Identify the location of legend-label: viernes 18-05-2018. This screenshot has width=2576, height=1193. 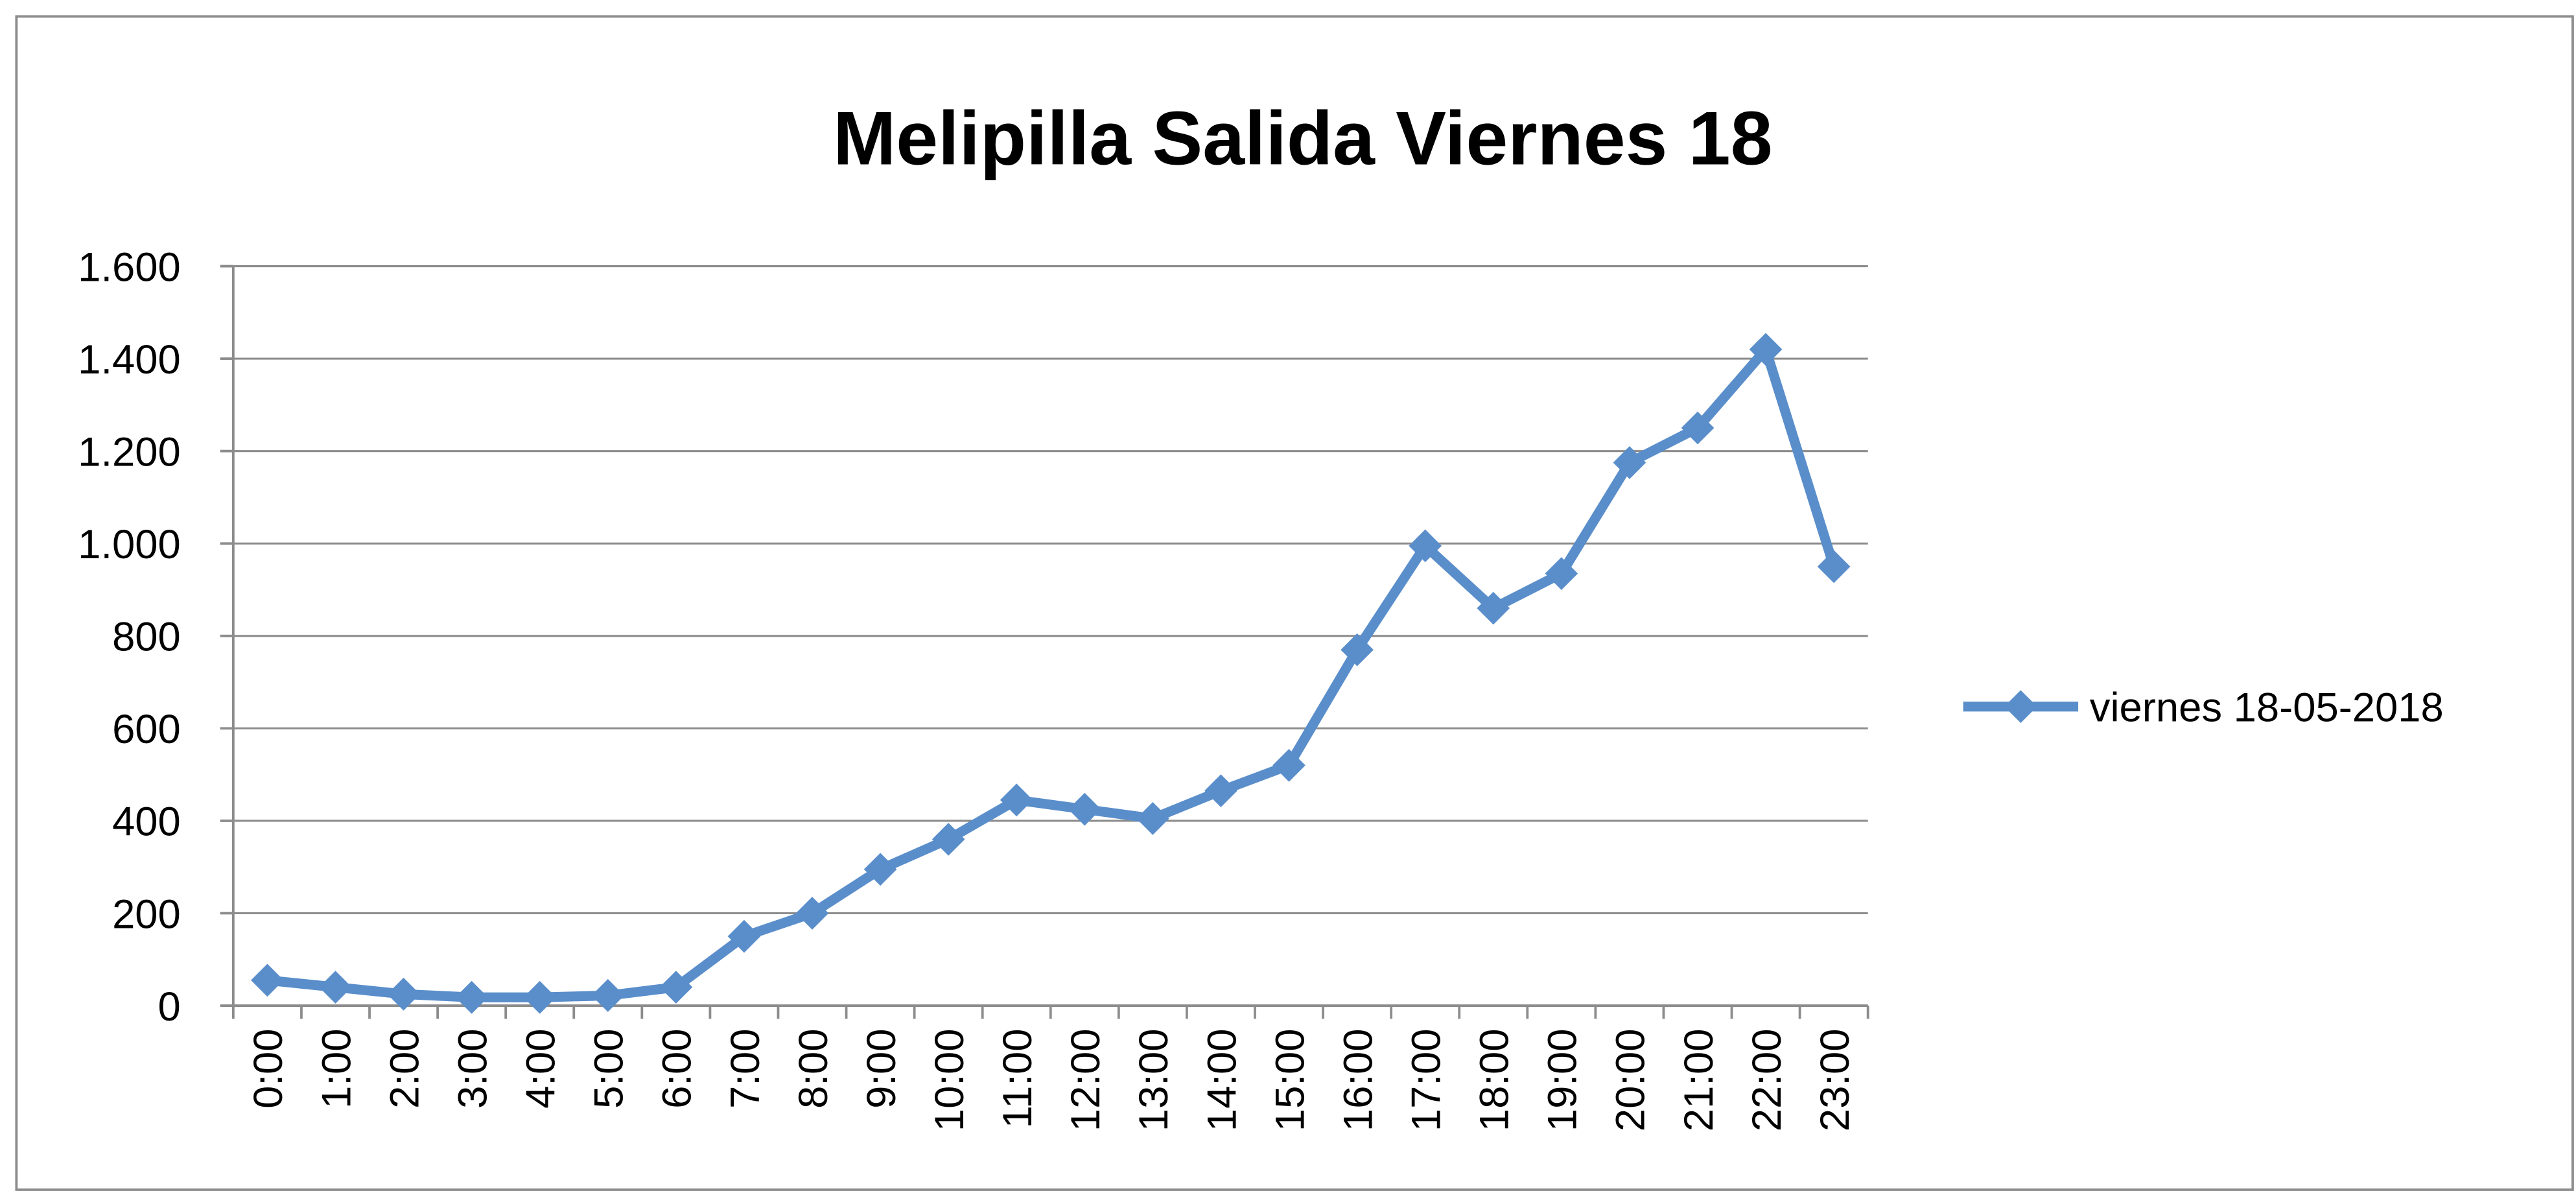
(2267, 708).